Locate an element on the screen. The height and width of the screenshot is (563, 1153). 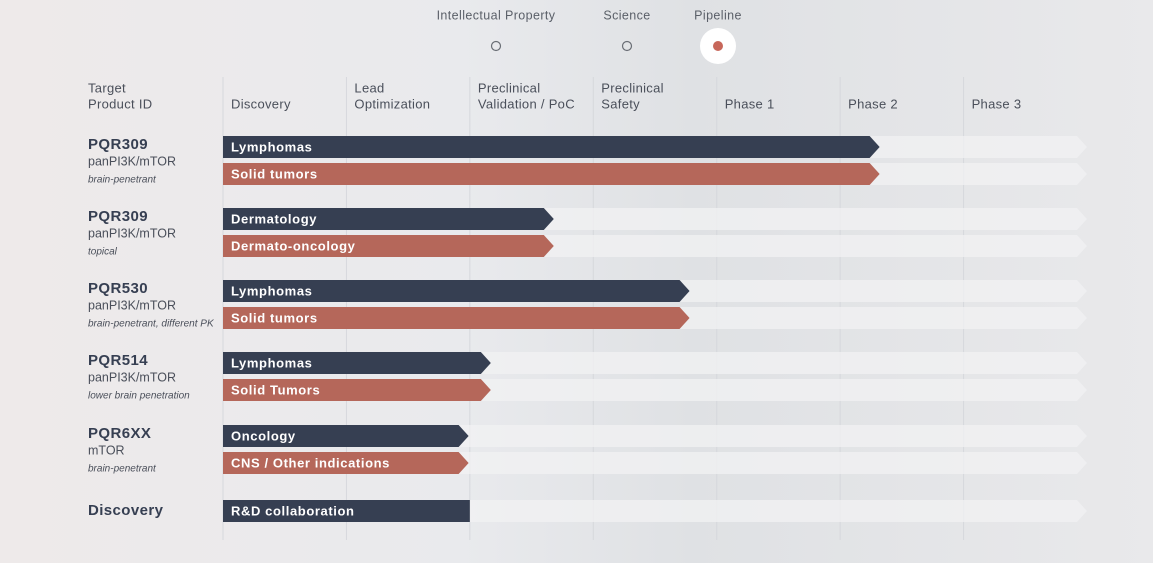
product-name: PQR6XX is located at coordinates (119, 433).